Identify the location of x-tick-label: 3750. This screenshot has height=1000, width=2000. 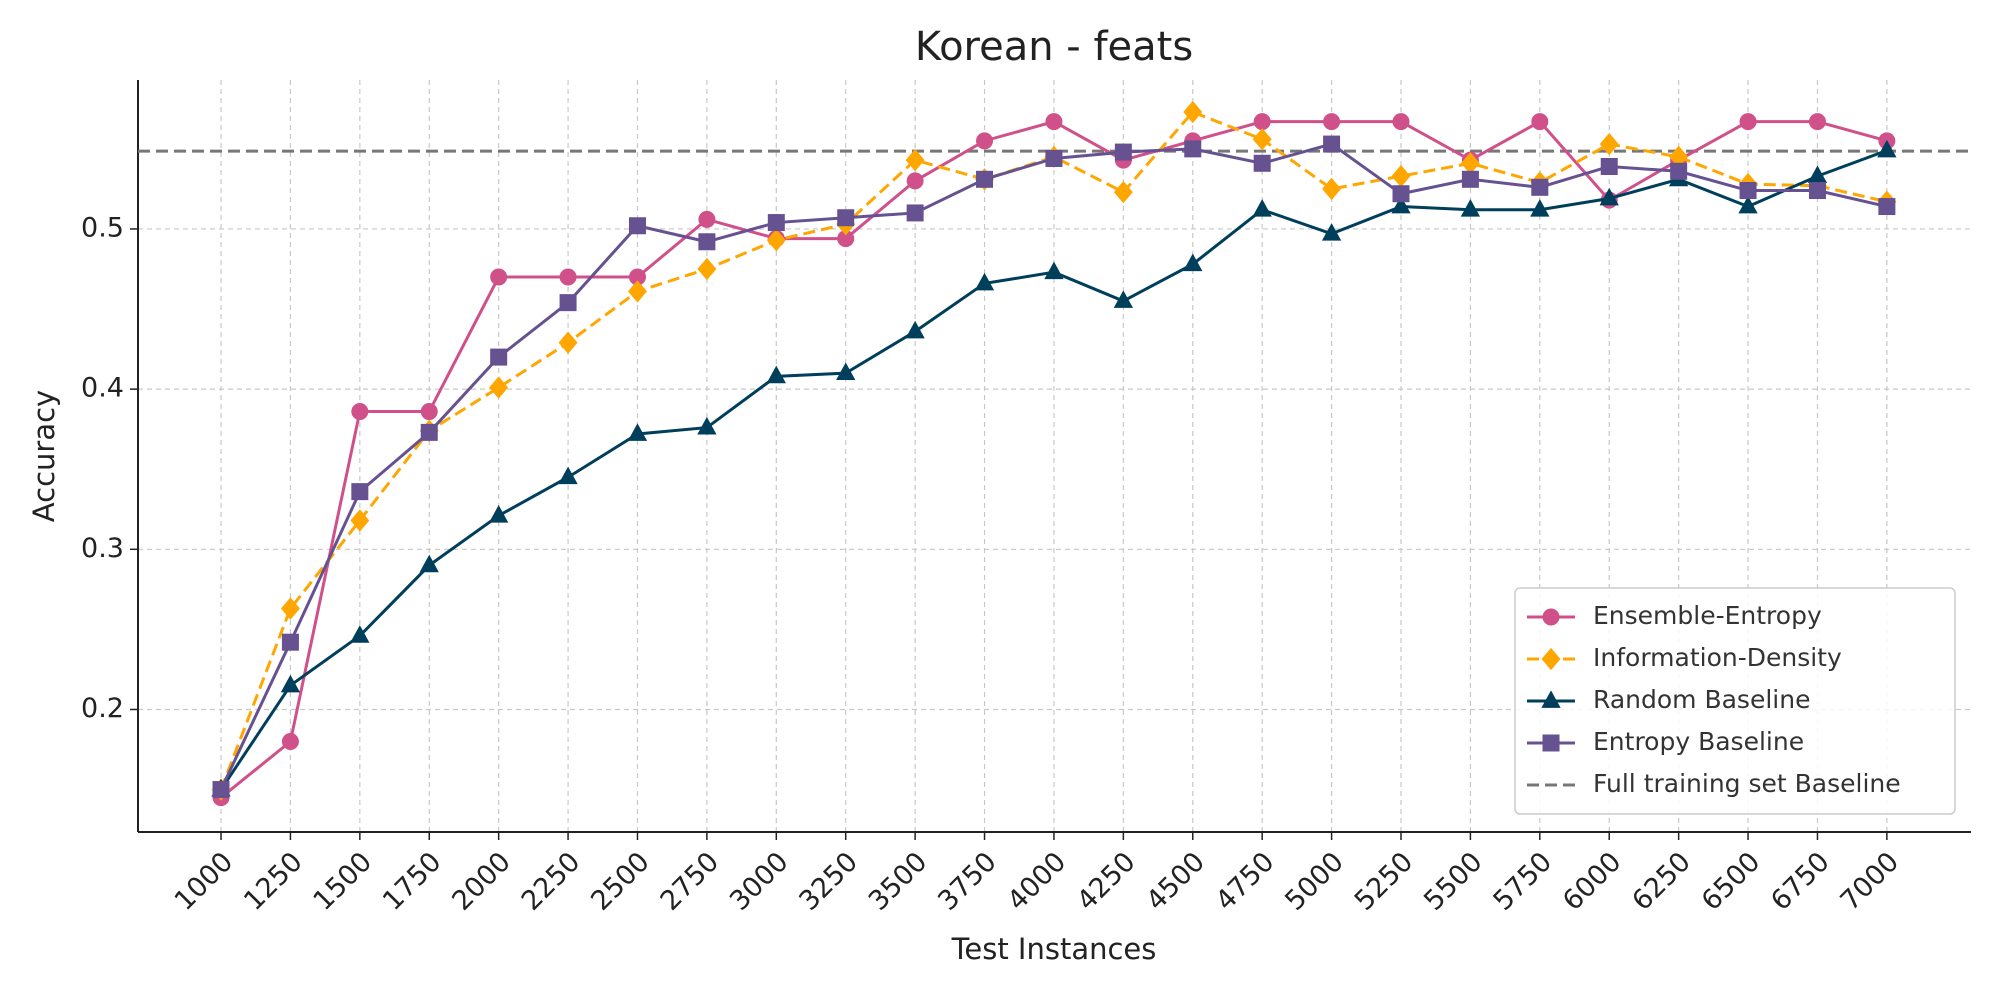
(967, 881).